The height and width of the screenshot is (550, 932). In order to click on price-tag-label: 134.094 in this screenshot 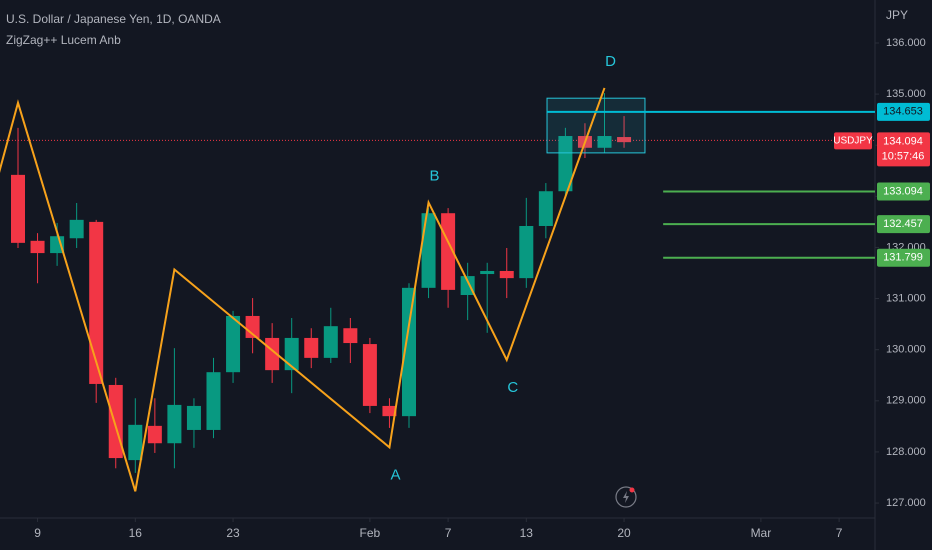, I will do `click(903, 141)`.